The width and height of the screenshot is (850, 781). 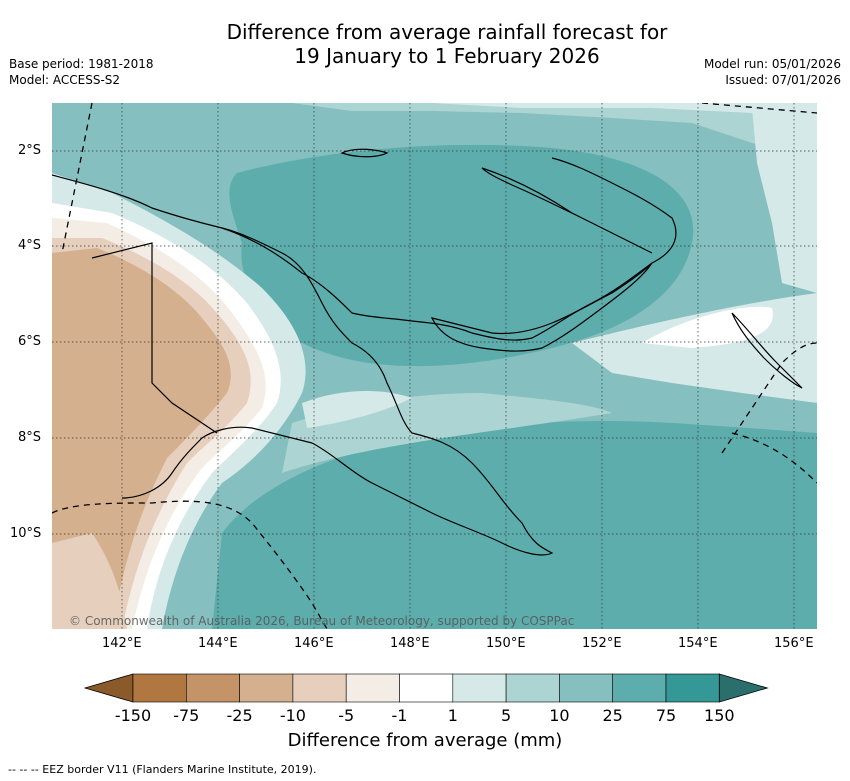 I want to click on model-run: Model run: 05/01/2026, so click(x=772, y=64).